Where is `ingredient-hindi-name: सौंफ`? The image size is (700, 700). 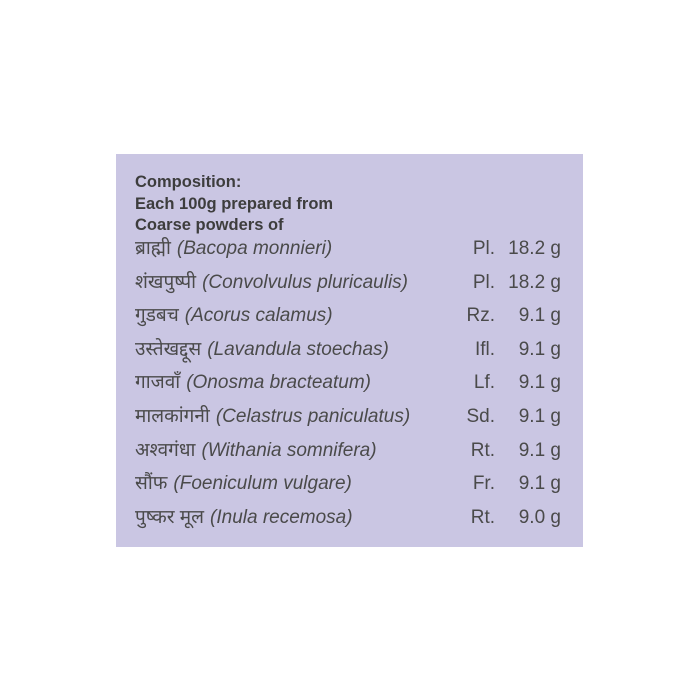 ingredient-hindi-name: सौंफ is located at coordinates (151, 484).